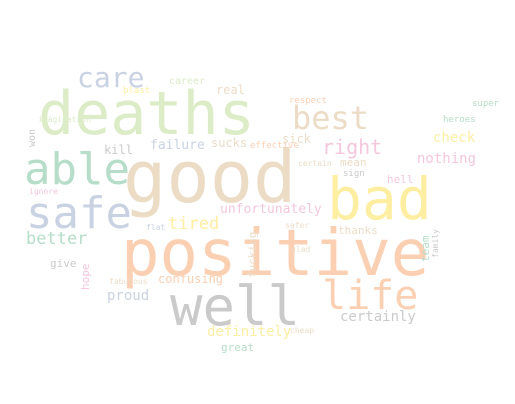 The height and width of the screenshot is (404, 515). What do you see at coordinates (187, 81) in the screenshot?
I see `word-career: career` at bounding box center [187, 81].